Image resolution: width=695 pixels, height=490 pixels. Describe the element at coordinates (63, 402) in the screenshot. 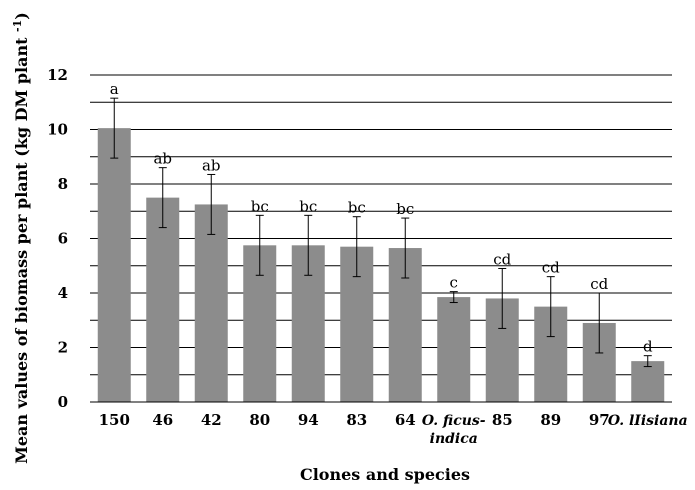

I see `y-tick-label: 0` at that location.